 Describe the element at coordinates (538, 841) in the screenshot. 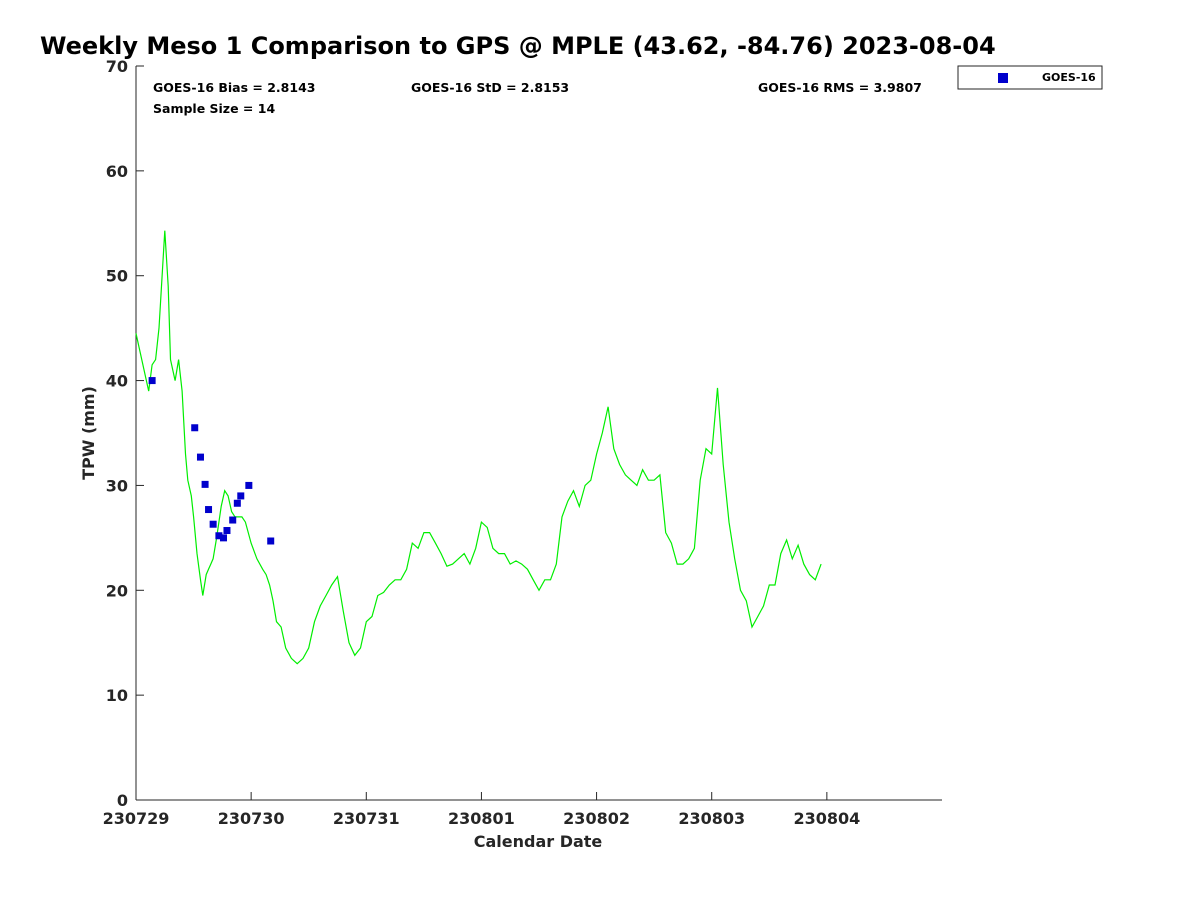

I see `x-axis-label: Calendar Date` at that location.